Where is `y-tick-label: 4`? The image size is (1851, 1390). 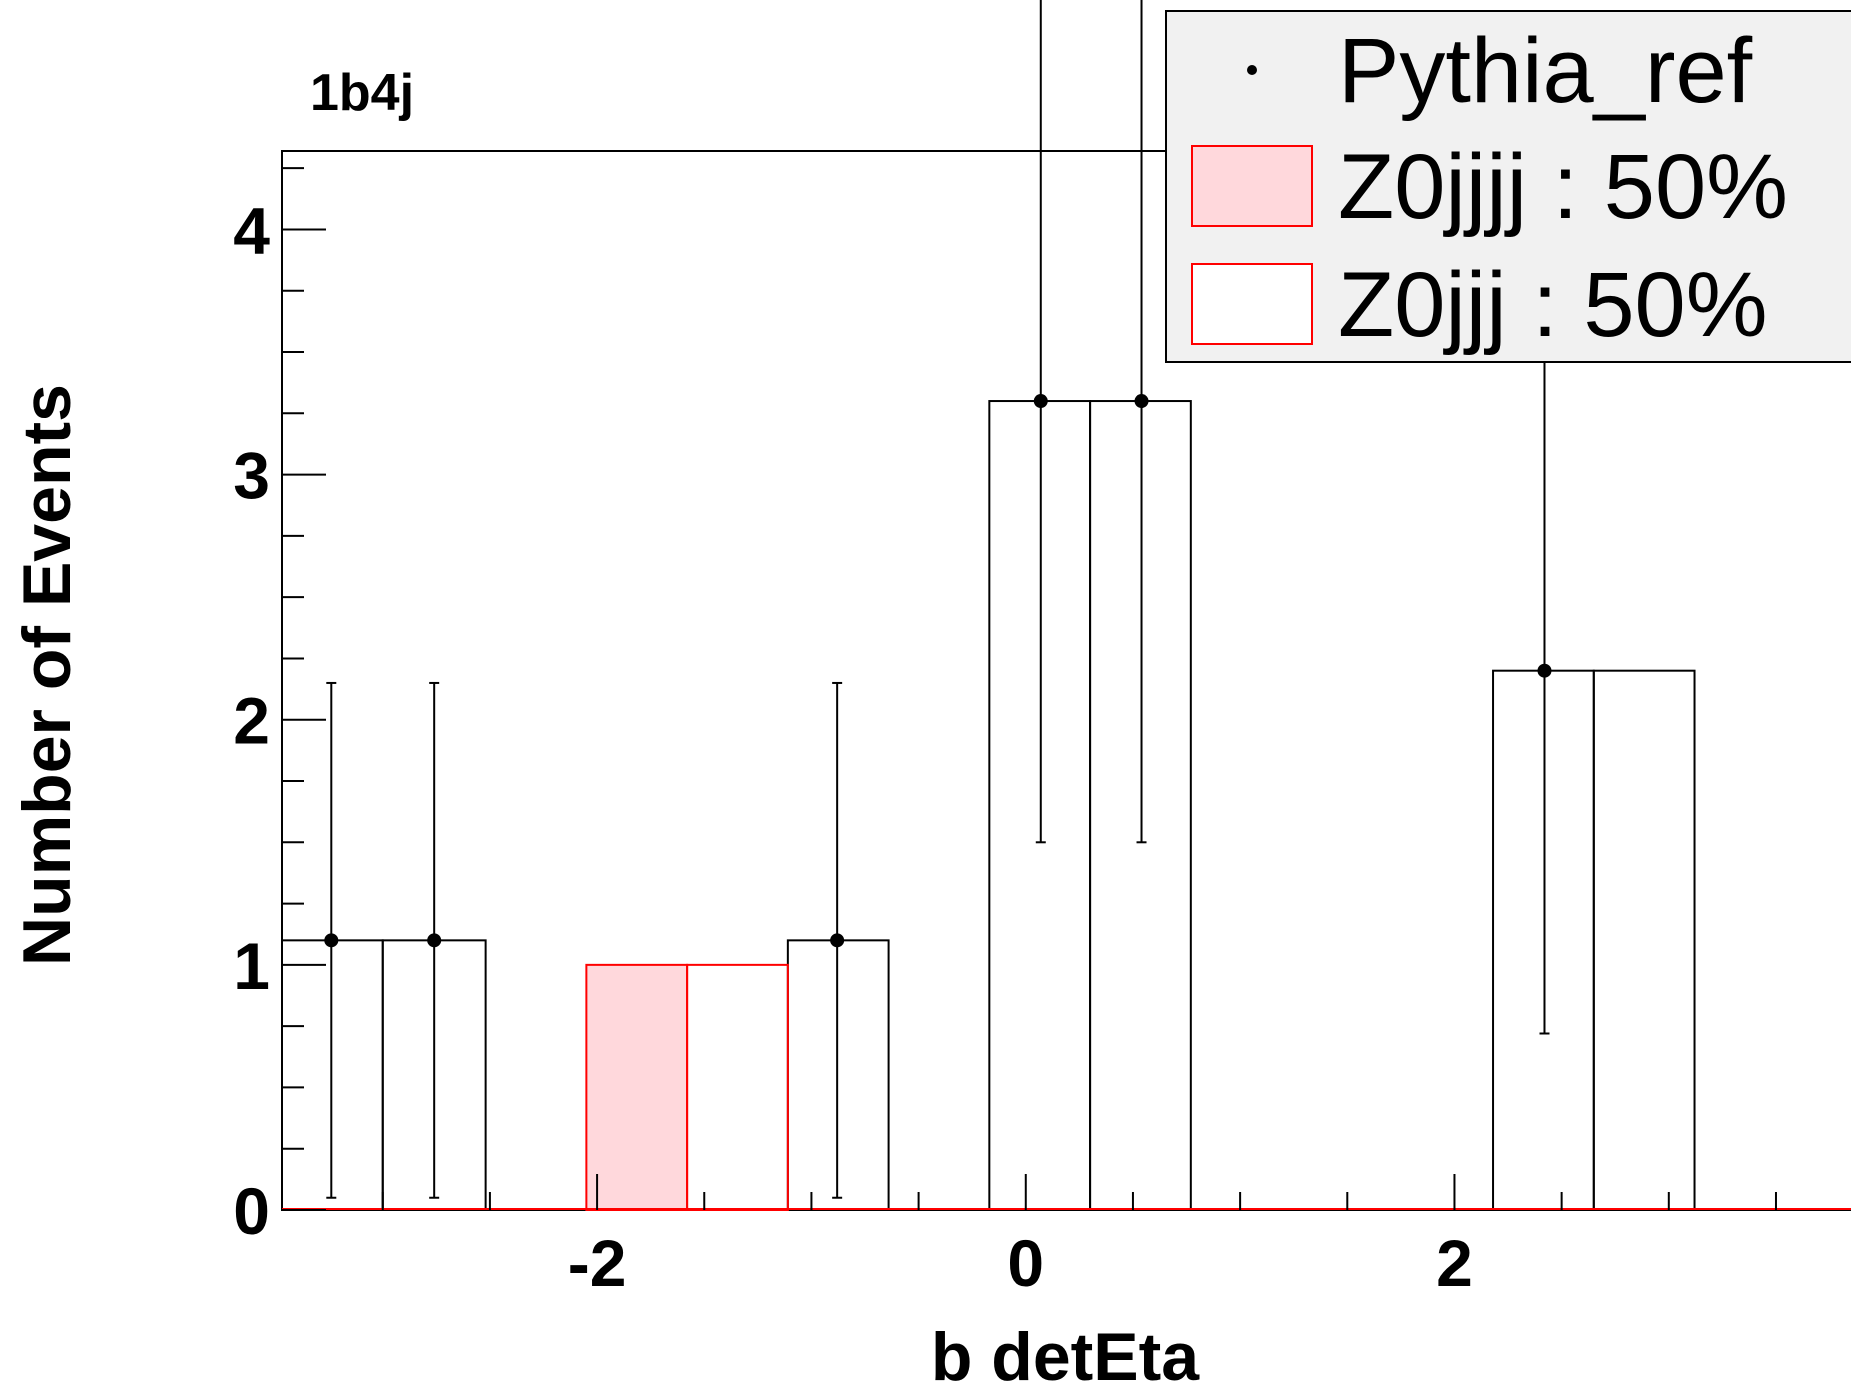
y-tick-label: 4 is located at coordinates (251, 230).